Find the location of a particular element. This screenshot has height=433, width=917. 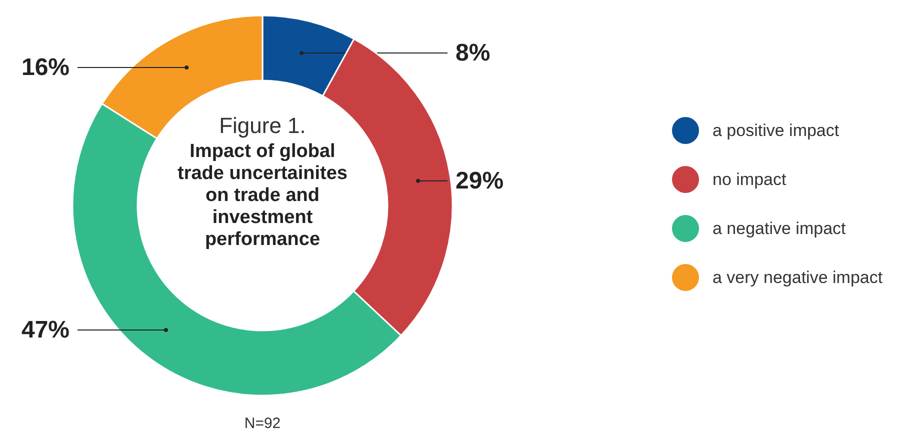

legend-label: a positive impact is located at coordinates (776, 130).